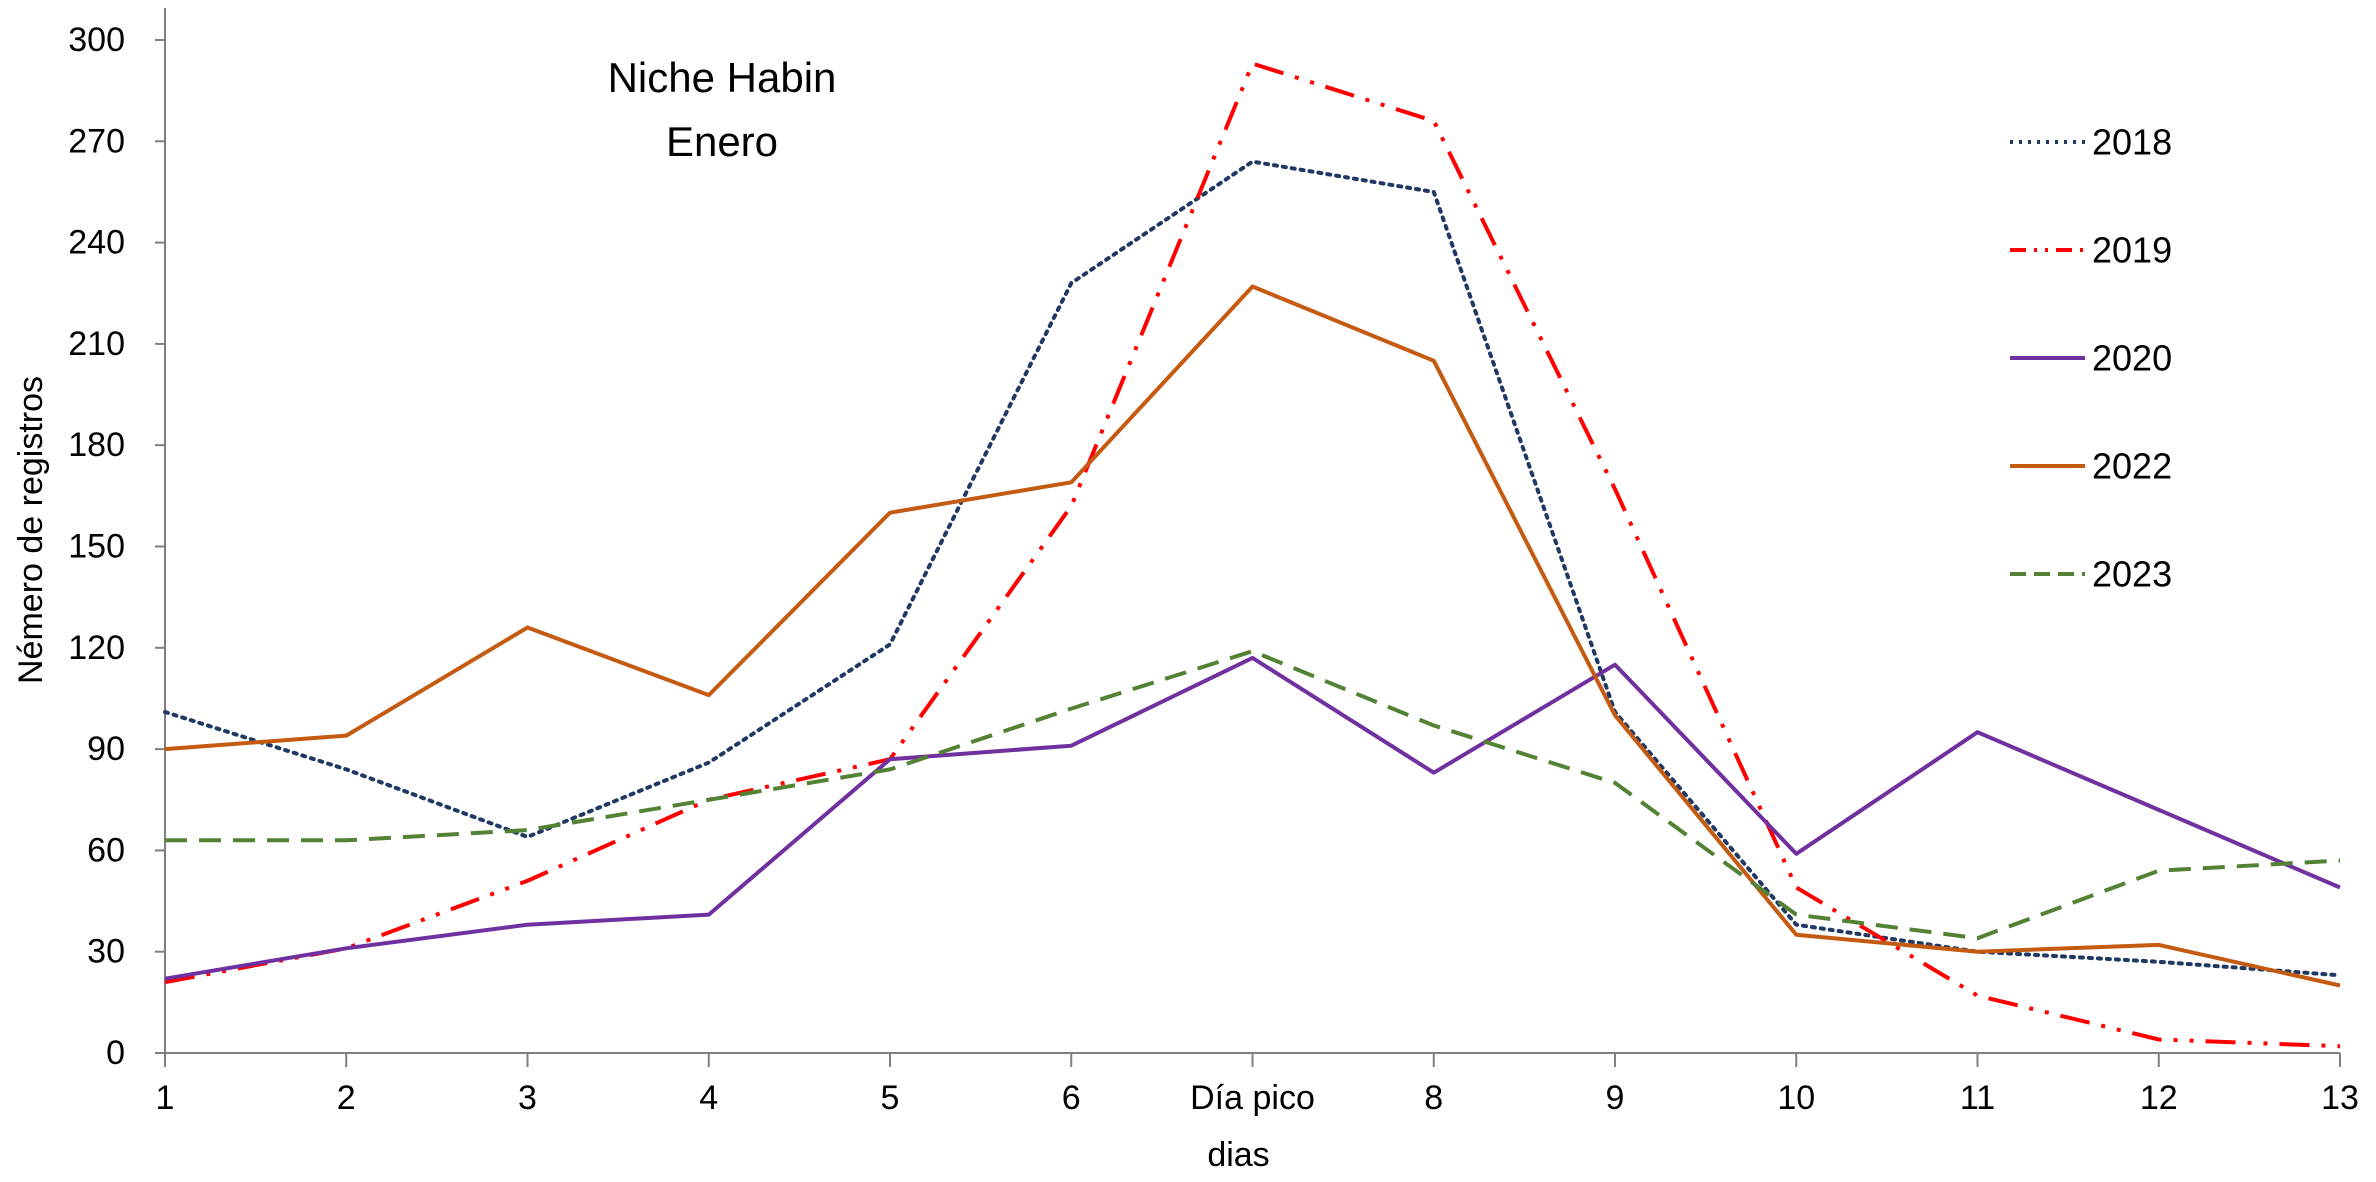 The height and width of the screenshot is (1182, 2376). What do you see at coordinates (31, 530) in the screenshot?
I see `y-axis-title: Némero de registros` at bounding box center [31, 530].